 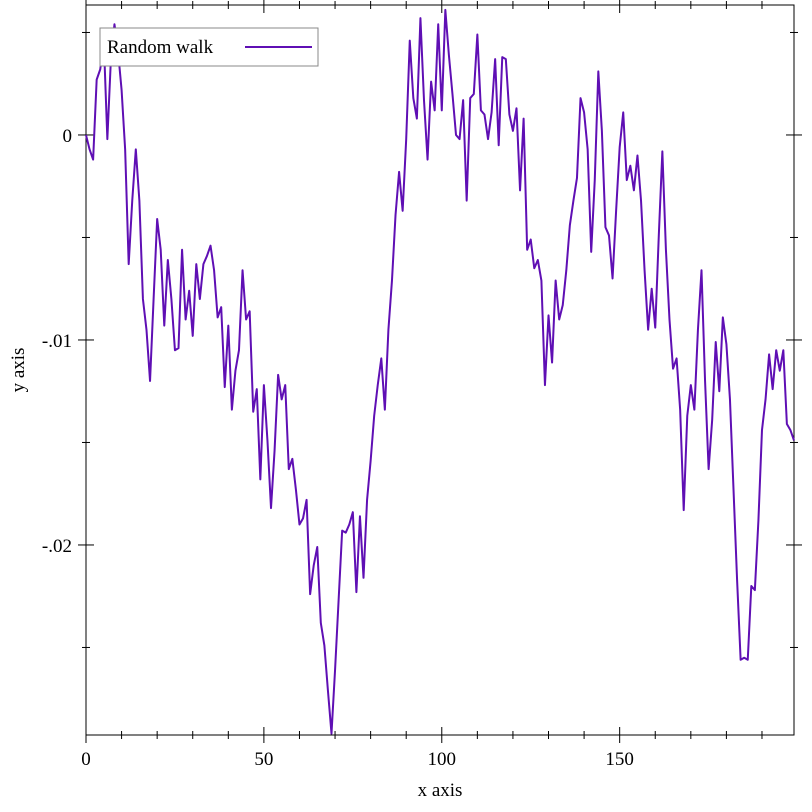 What do you see at coordinates (619, 759) in the screenshot?
I see `x-tick-label: 150` at bounding box center [619, 759].